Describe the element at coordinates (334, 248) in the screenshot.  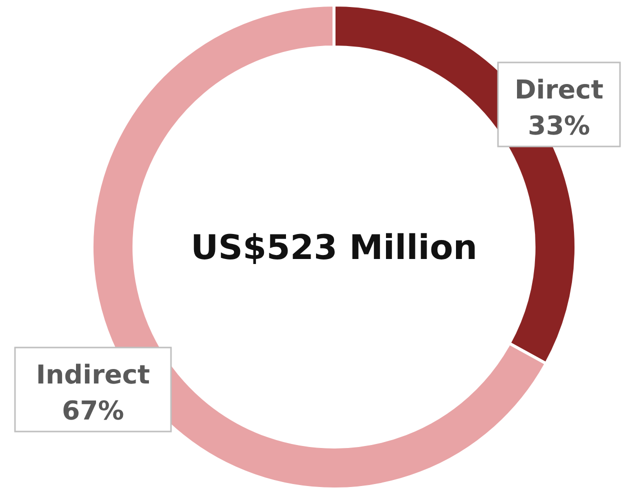
I see `text: US$523 Million` at that location.